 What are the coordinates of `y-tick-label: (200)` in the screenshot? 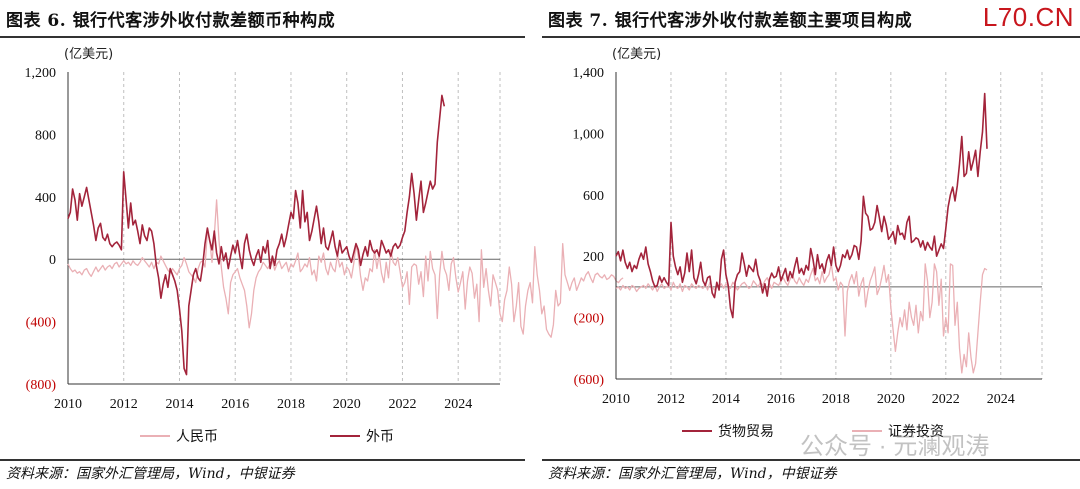 It's located at (589, 319).